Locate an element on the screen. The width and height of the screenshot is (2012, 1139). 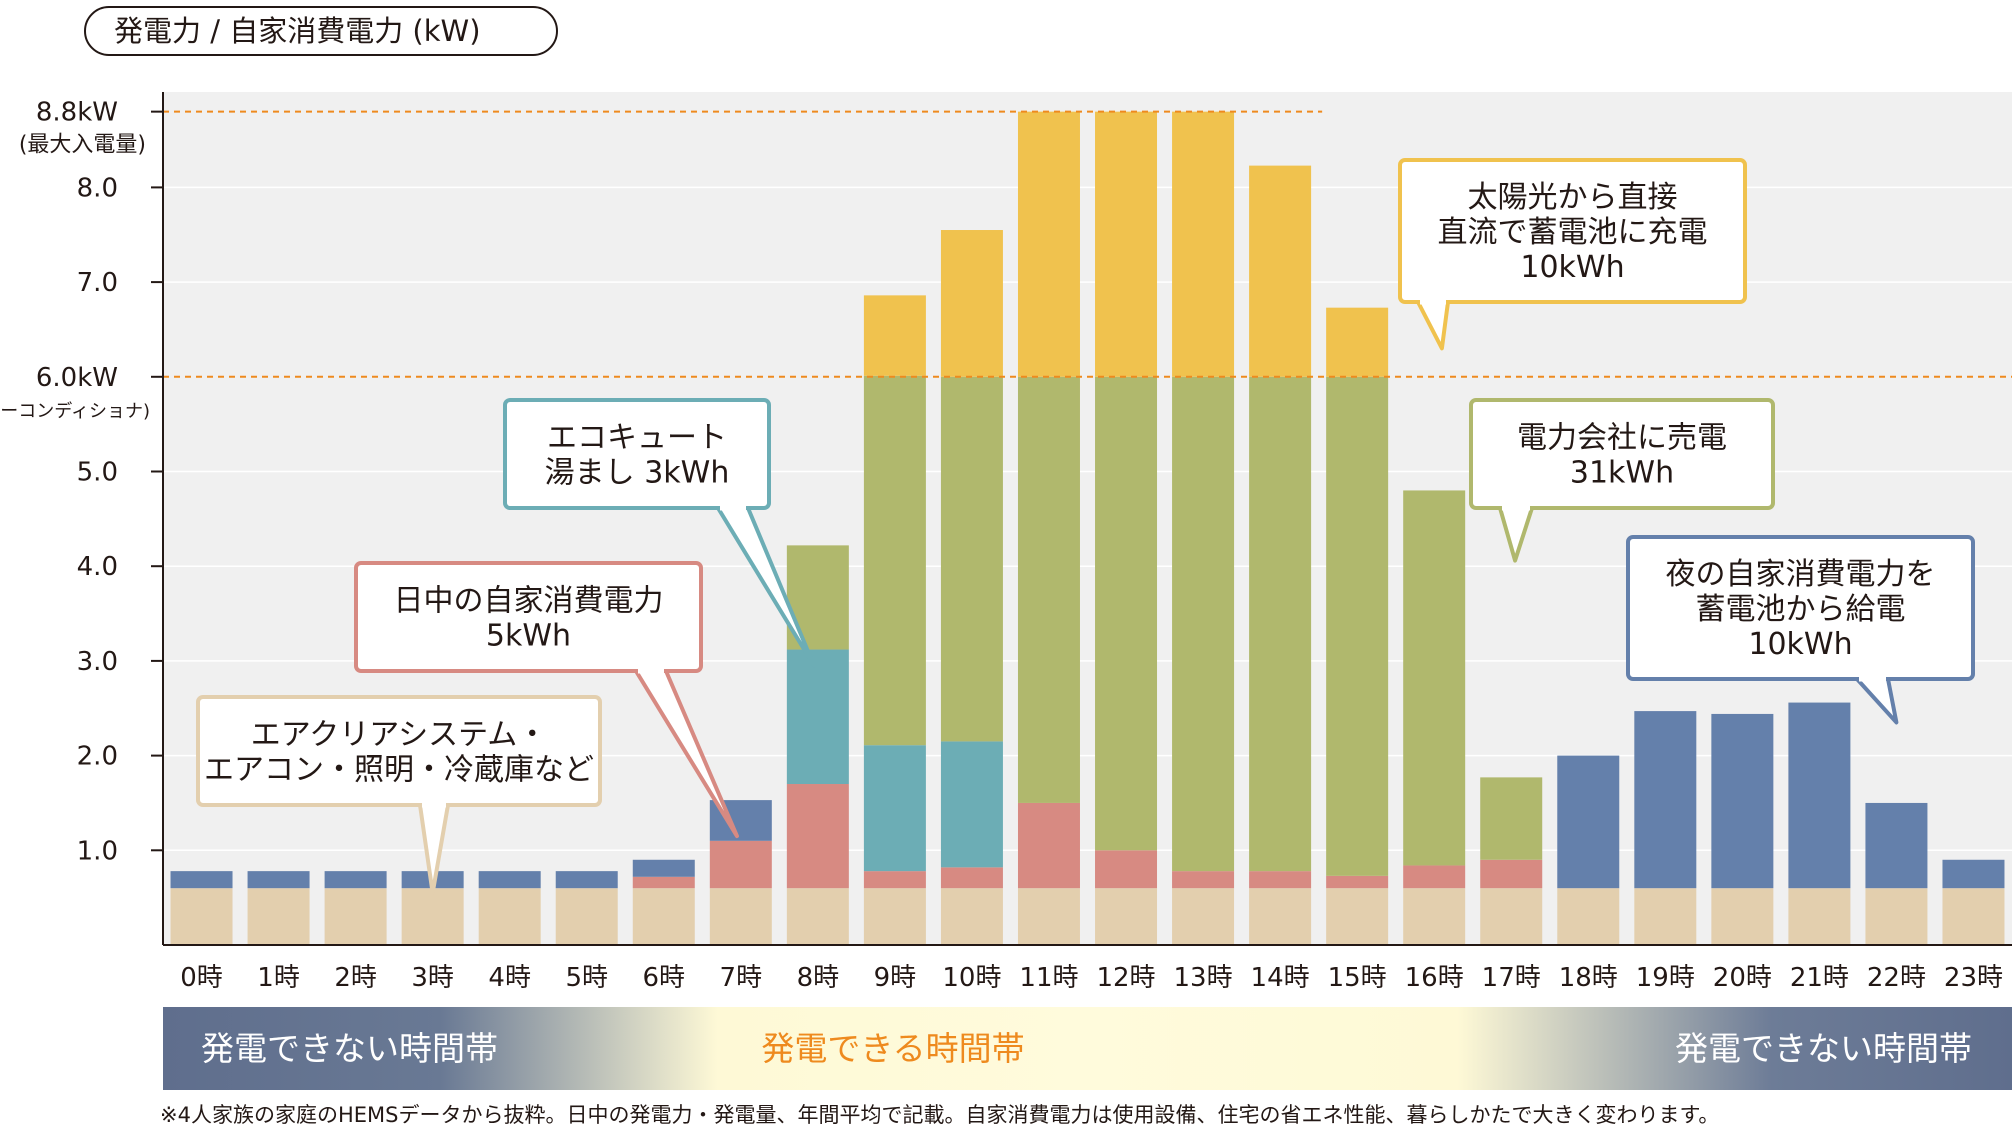
generation-time-band: 発電できない時間帯 発電できる時間帯 発電できない時間帯 is located at coordinates (1087, 1048).